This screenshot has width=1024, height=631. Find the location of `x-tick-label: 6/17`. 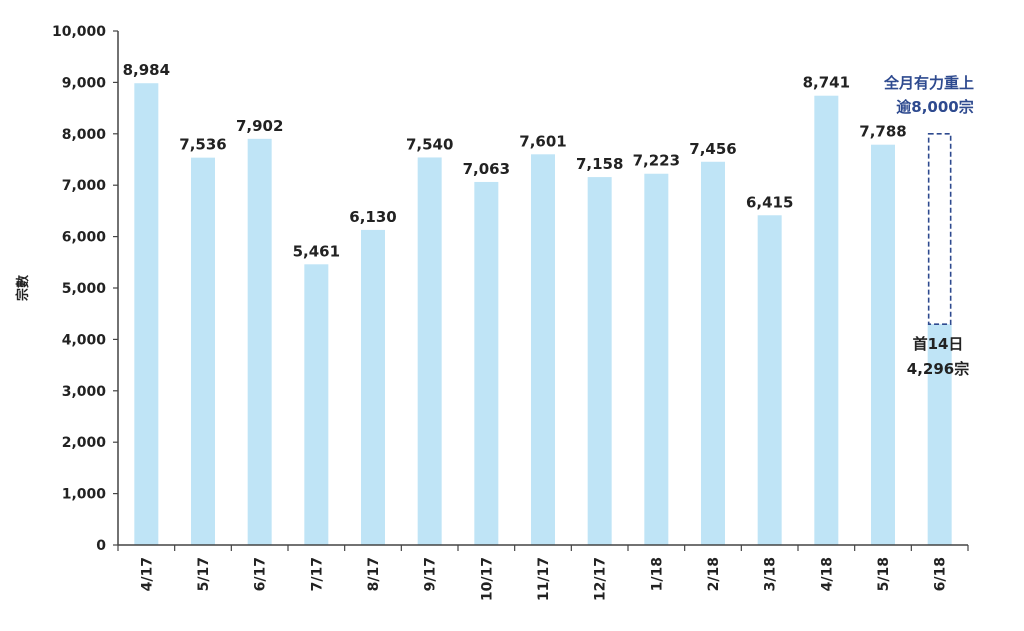

x-tick-label: 6/17 is located at coordinates (261, 574).